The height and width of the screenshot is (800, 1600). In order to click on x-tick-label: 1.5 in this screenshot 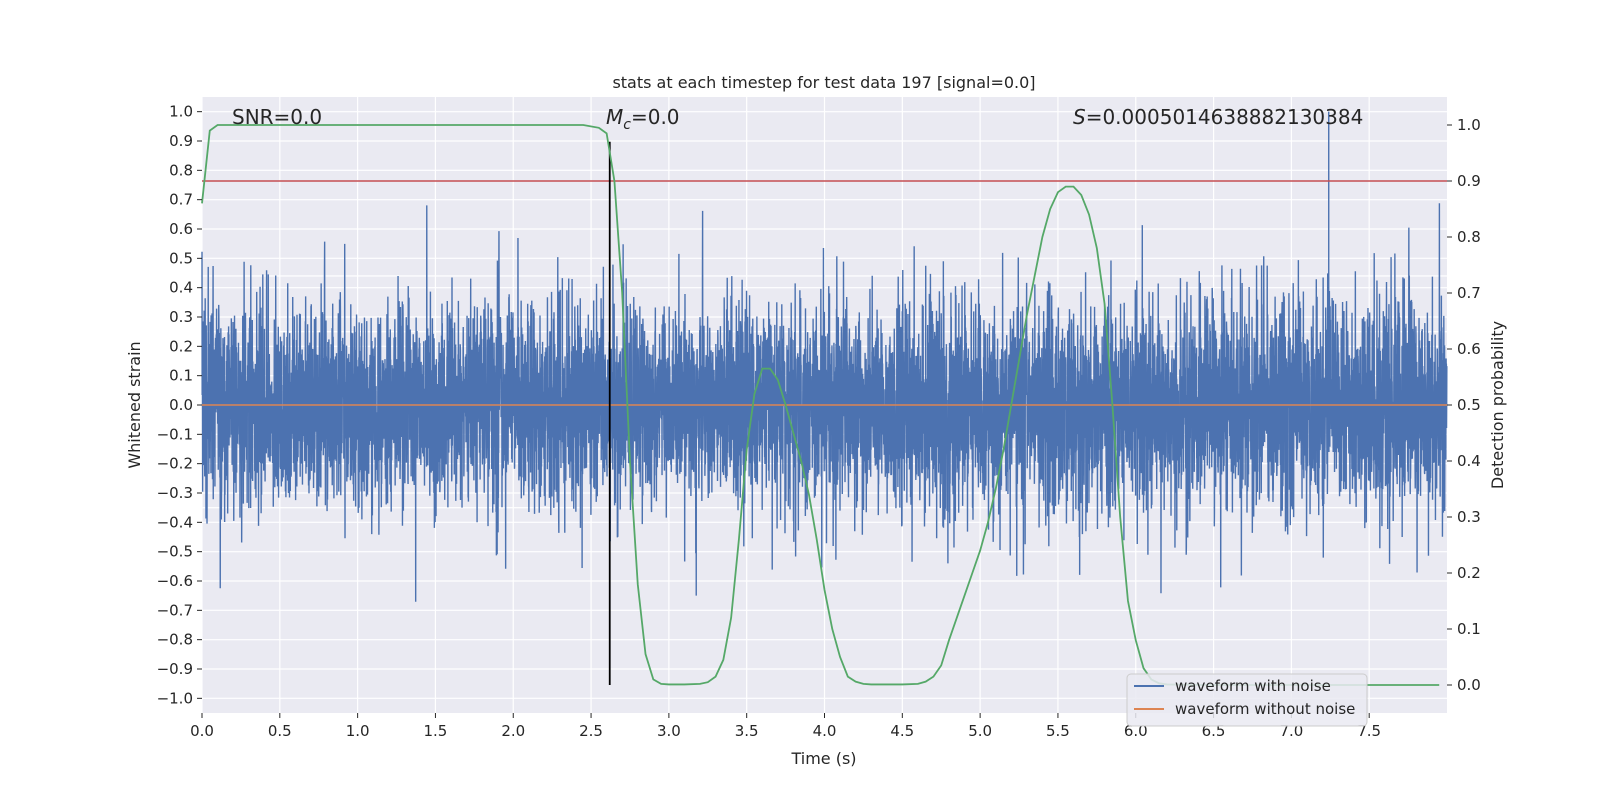, I will do `click(436, 731)`.